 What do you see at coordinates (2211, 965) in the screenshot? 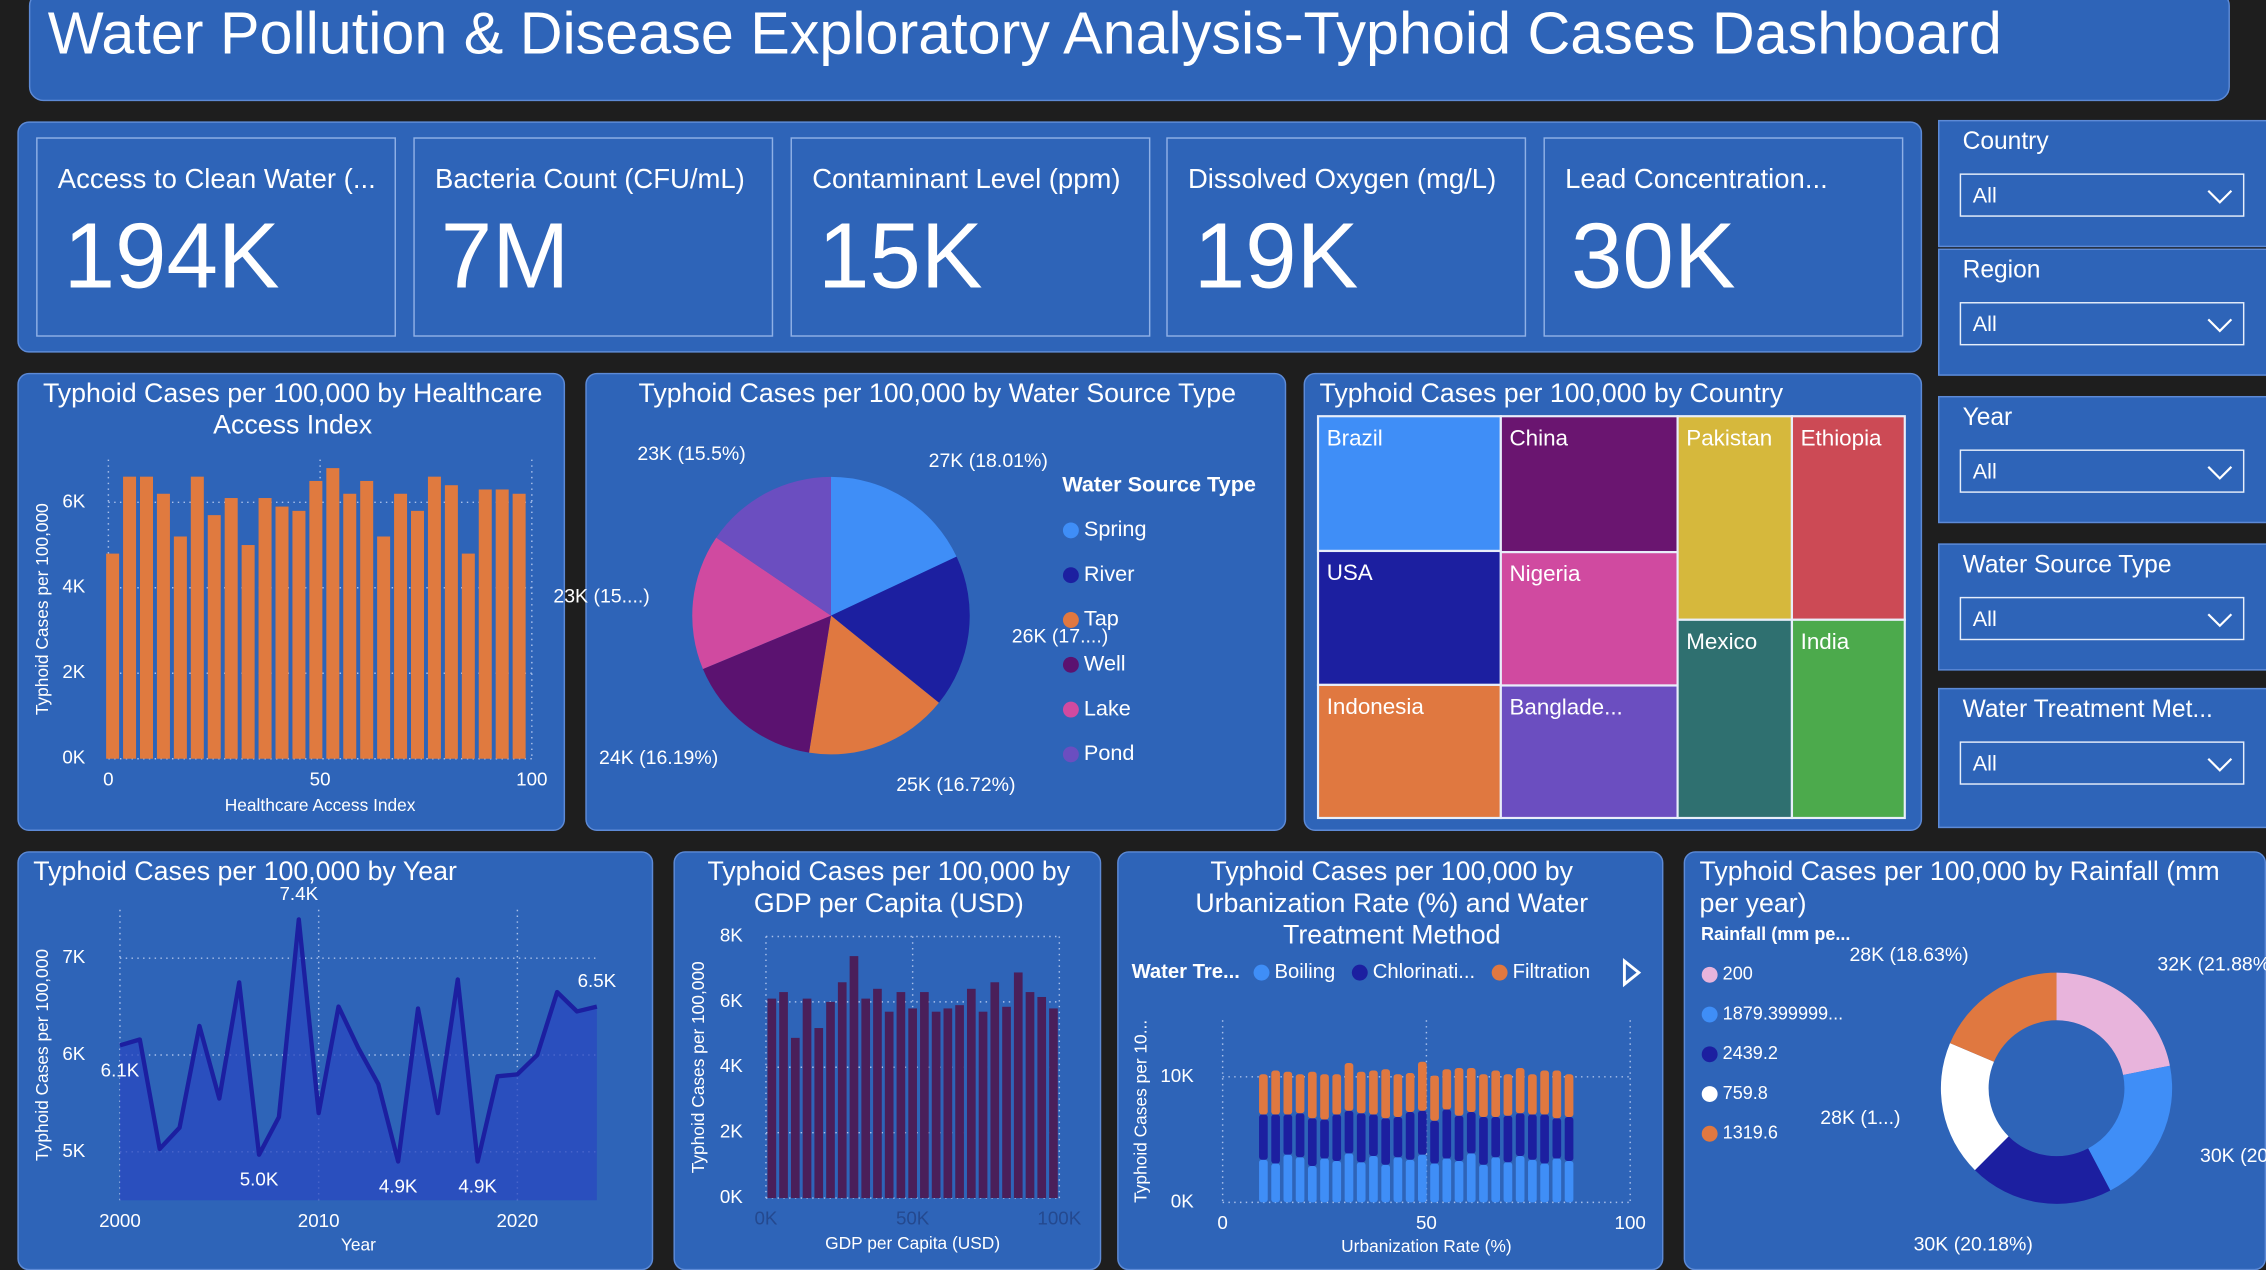
I see `data-label: 32K (21.88%)` at bounding box center [2211, 965].